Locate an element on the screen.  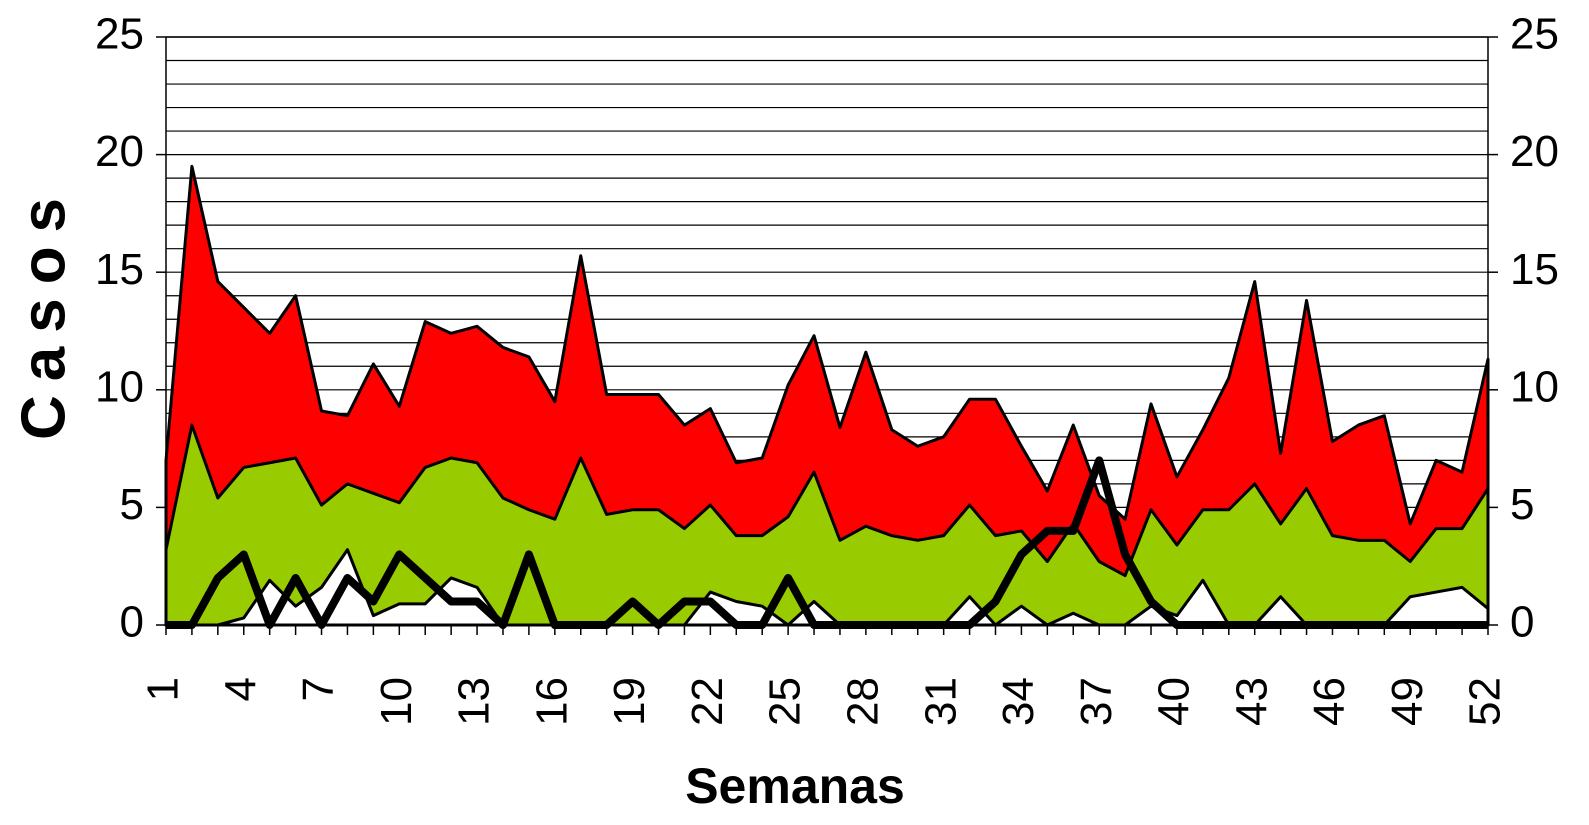
y2-tick-label: 0 is located at coordinates (1522, 622).